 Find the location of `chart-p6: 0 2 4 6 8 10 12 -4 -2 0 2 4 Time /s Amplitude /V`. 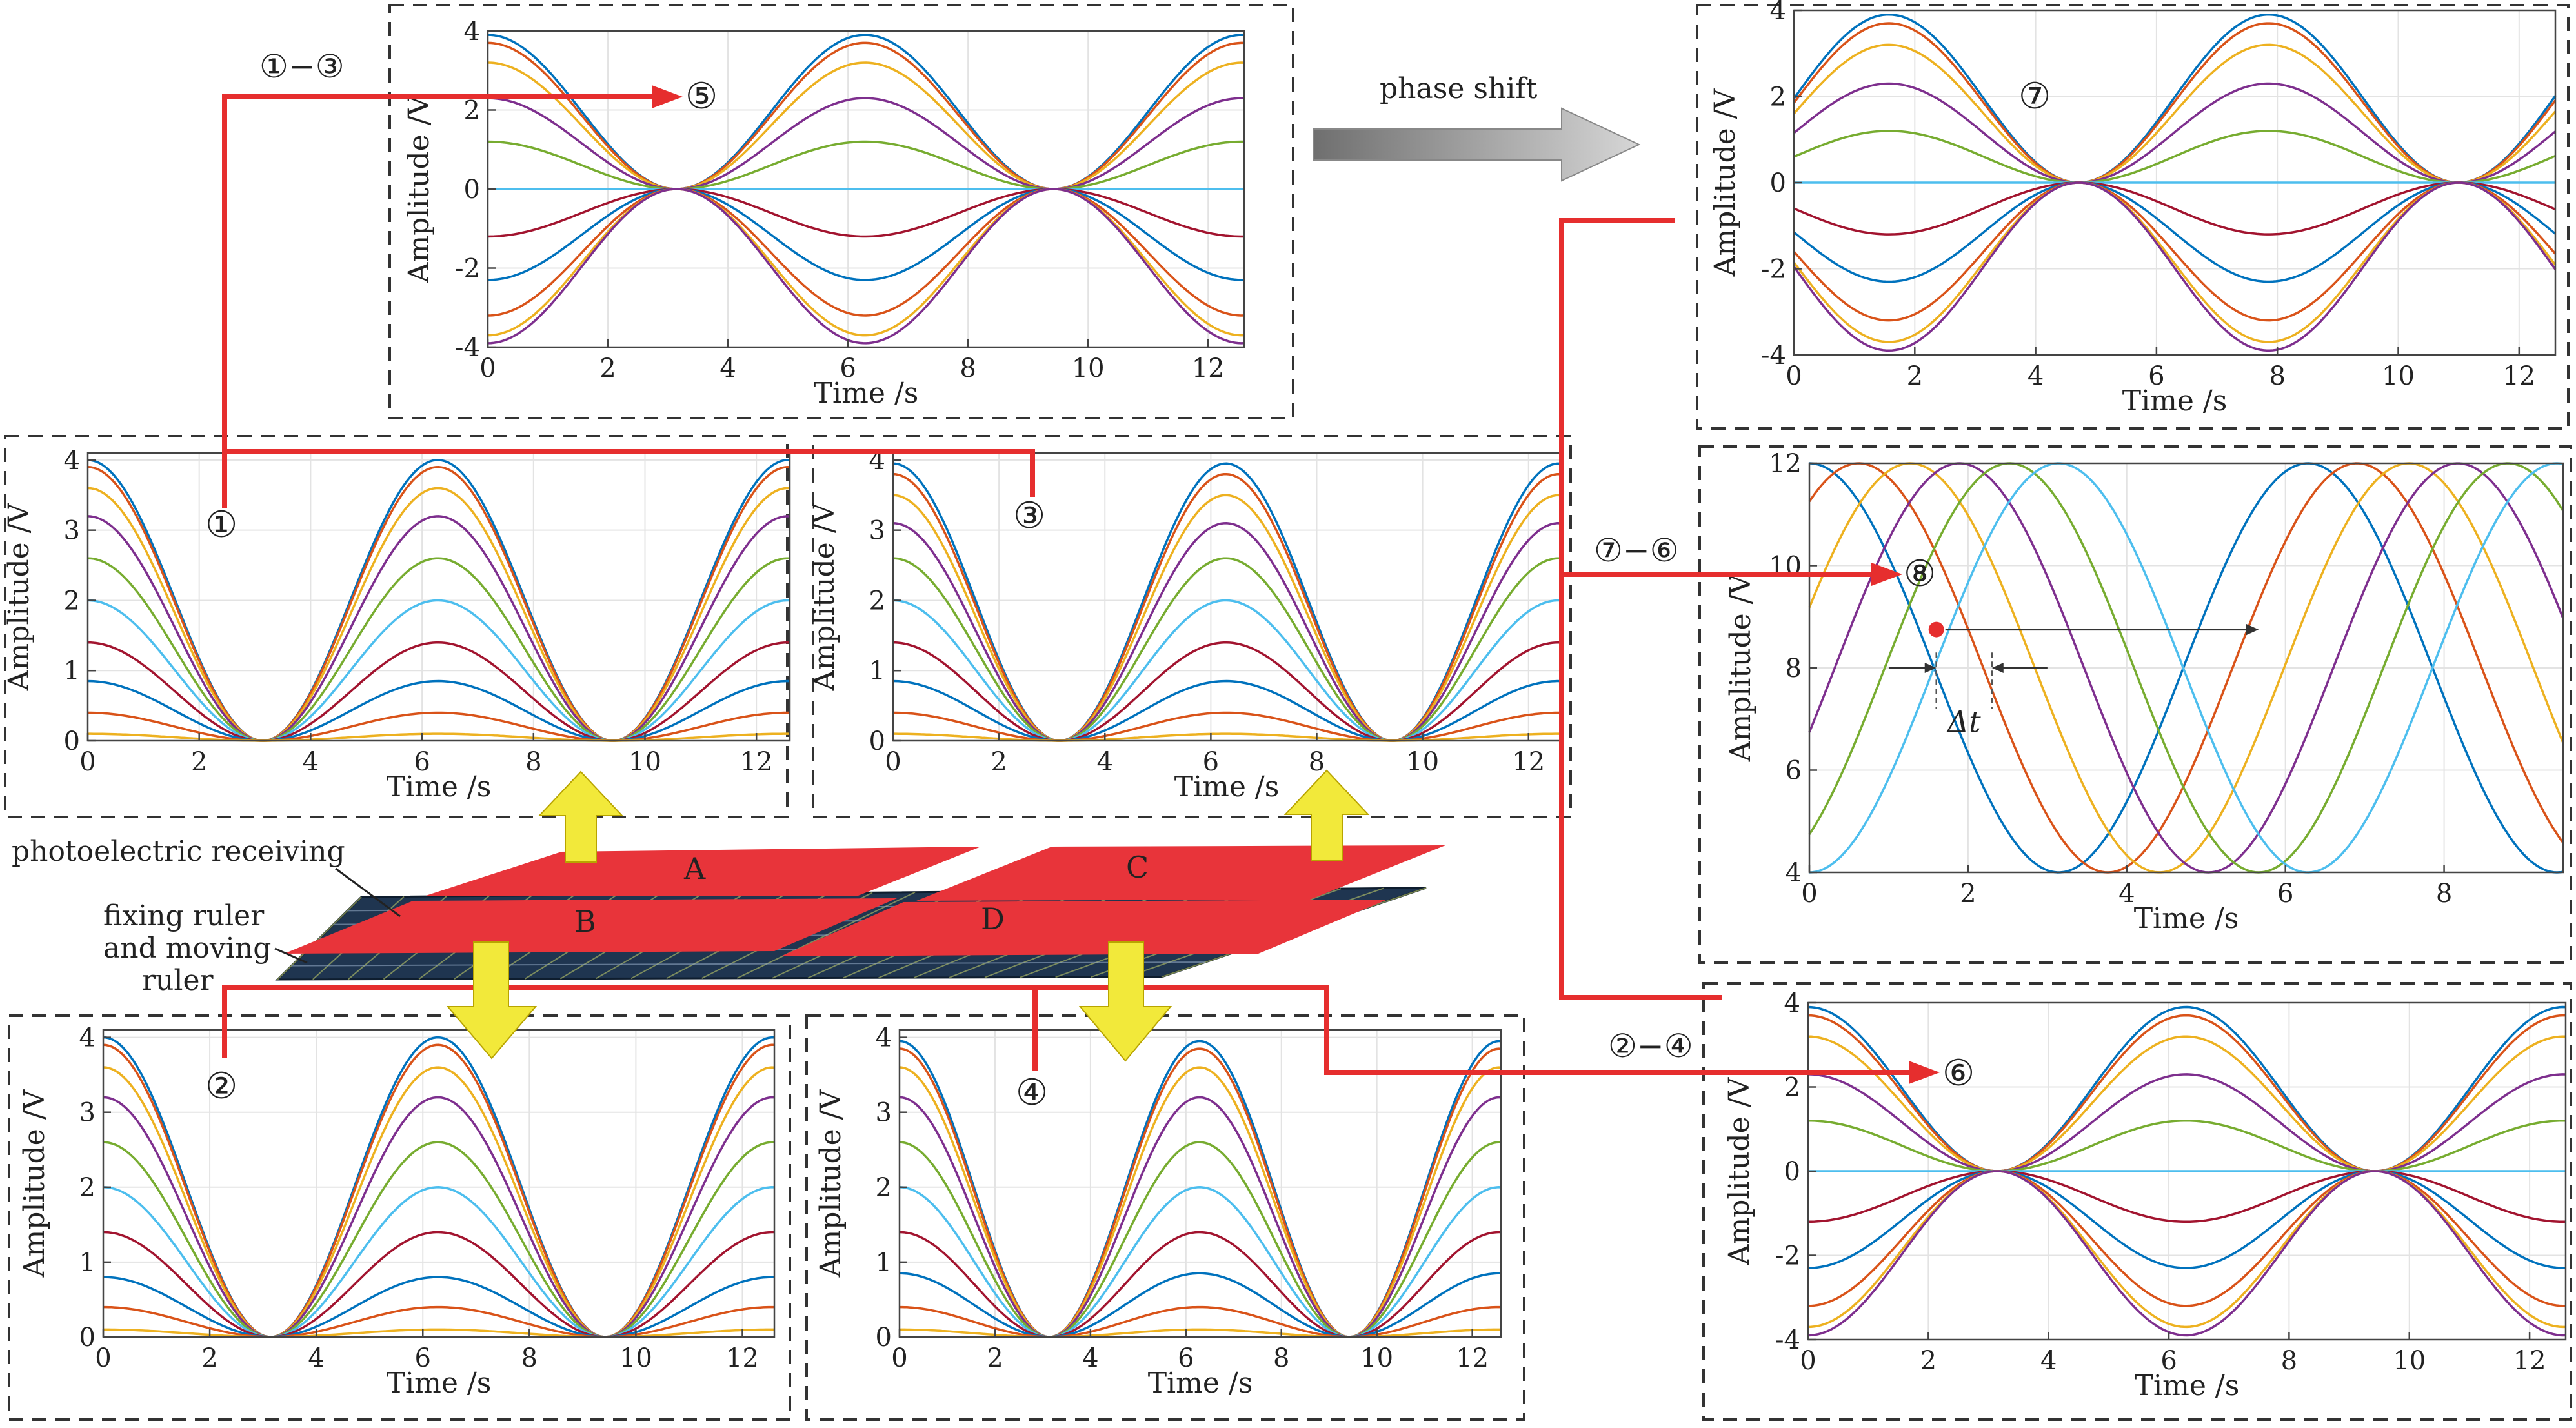

chart-p6: 0 2 4 6 8 10 12 -4 -2 0 2 4 Time /s Amplitude /V is located at coordinates (2145, 1196).